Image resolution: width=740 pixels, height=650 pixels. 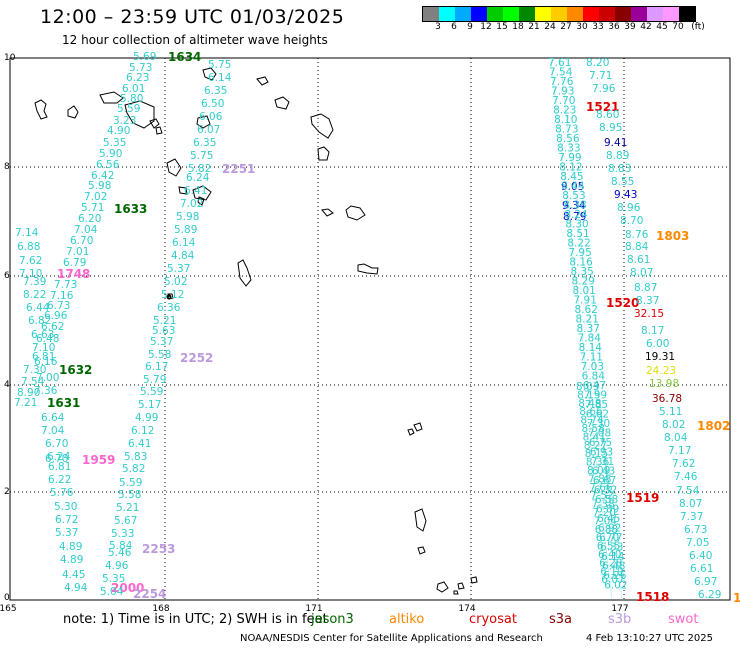 What do you see at coordinates (7, 276) in the screenshot?
I see `y-tick-label: 6` at bounding box center [7, 276].